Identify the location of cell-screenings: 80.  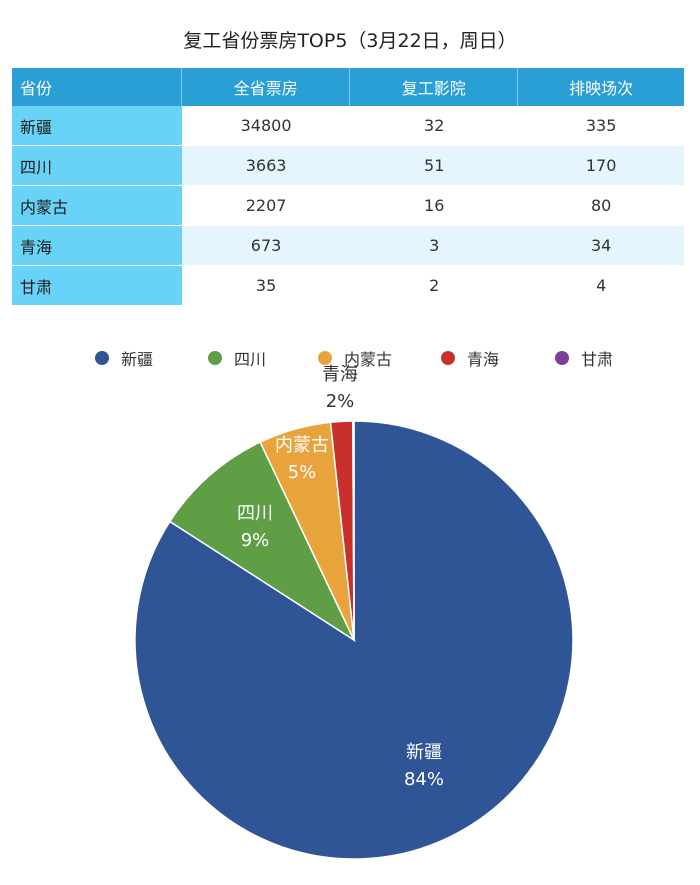
(601, 206).